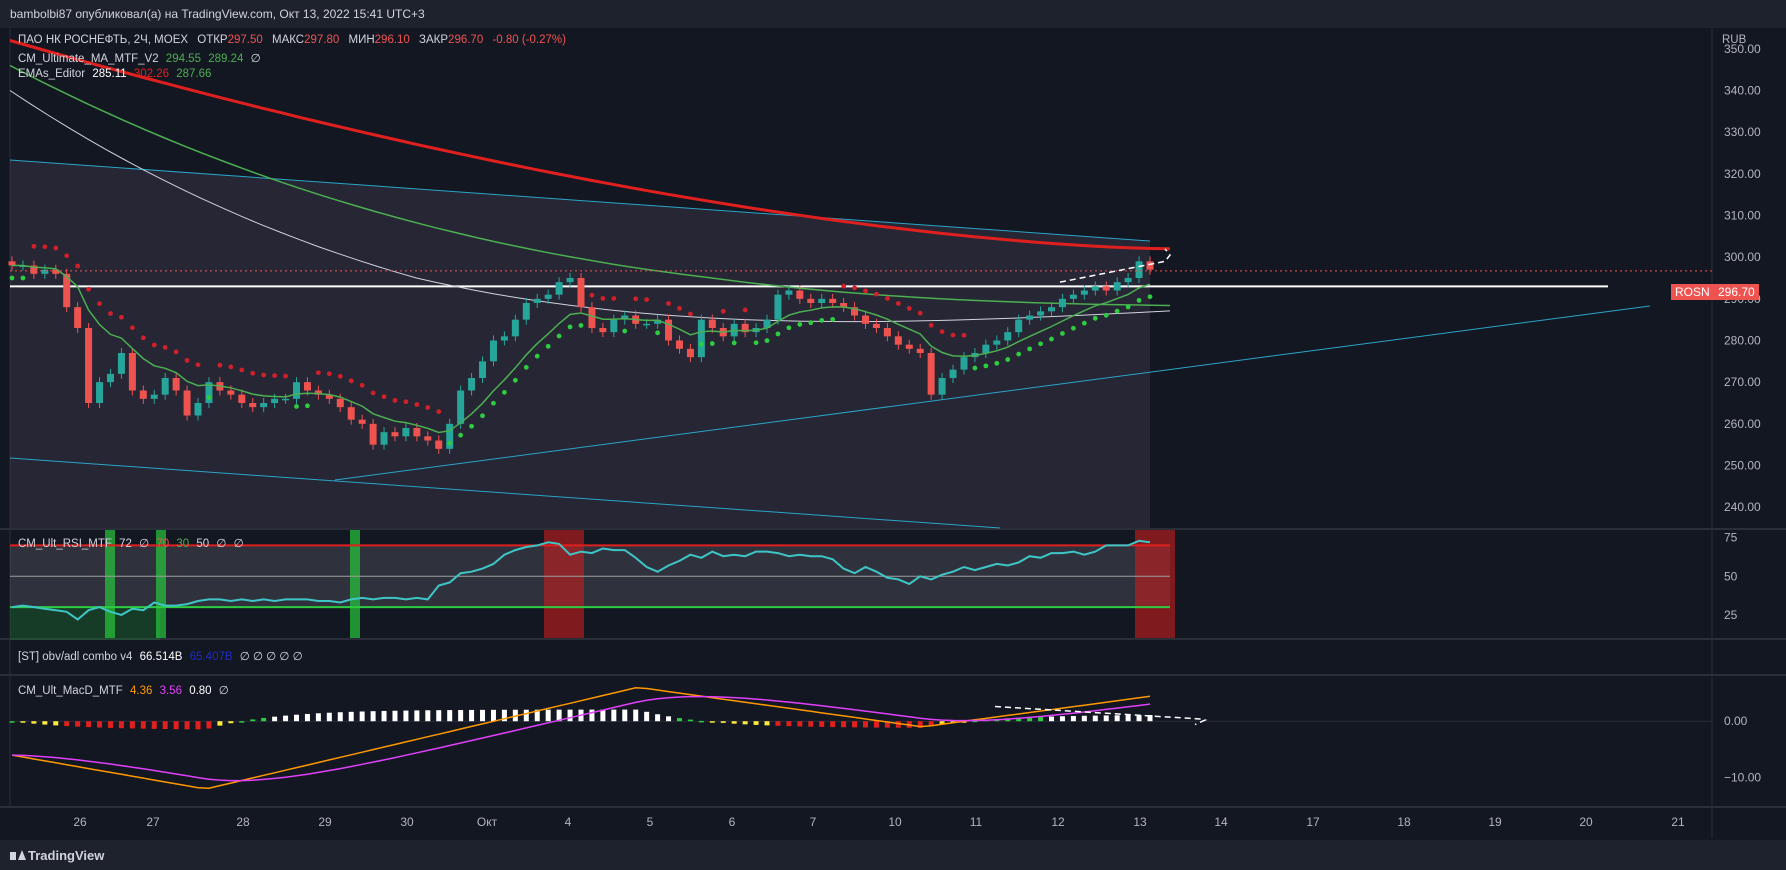 This screenshot has height=870, width=1786. Describe the element at coordinates (976, 822) in the screenshot. I see `time-tick-label: 11` at that location.